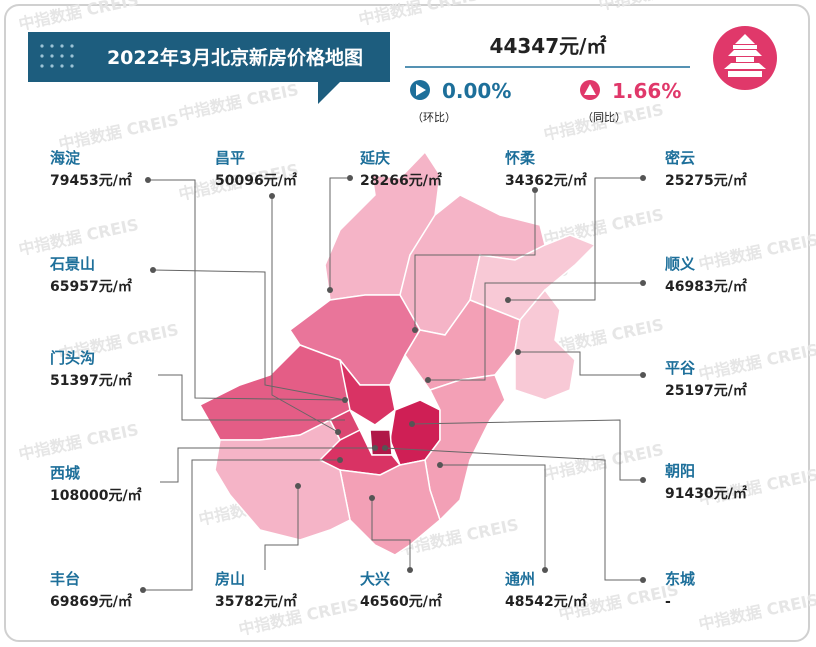 The height and width of the screenshot is (647, 816). What do you see at coordinates (520, 158) in the screenshot?
I see `district-name: 怀柔` at bounding box center [520, 158].